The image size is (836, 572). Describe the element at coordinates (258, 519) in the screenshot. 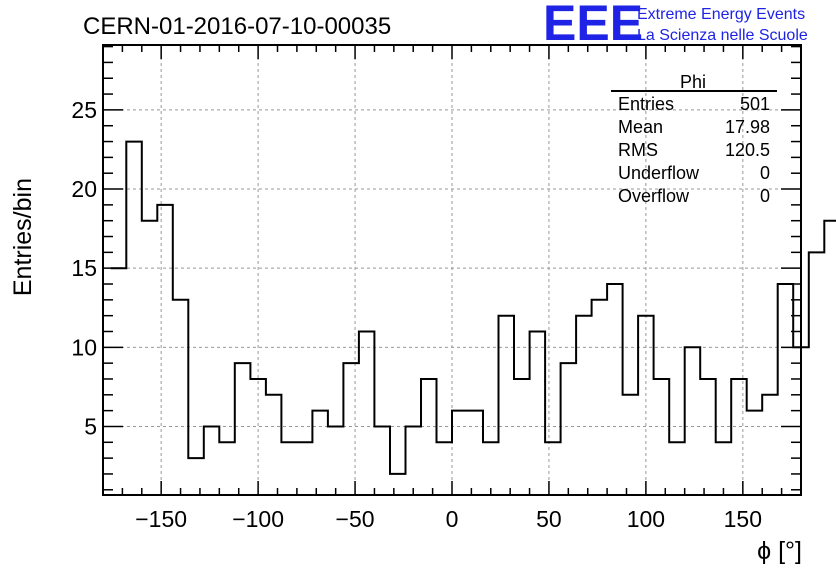

I see `x-tick-label: −100` at that location.